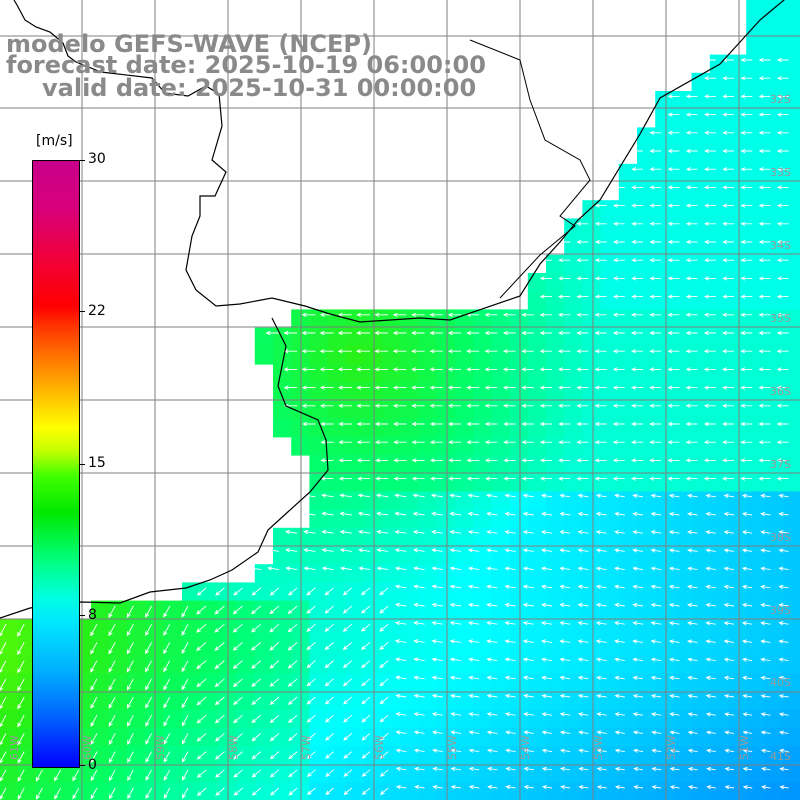 This screenshot has height=800, width=800. I want to click on title-model: modelo GEFS-WAVE (NCEP), so click(189, 44).